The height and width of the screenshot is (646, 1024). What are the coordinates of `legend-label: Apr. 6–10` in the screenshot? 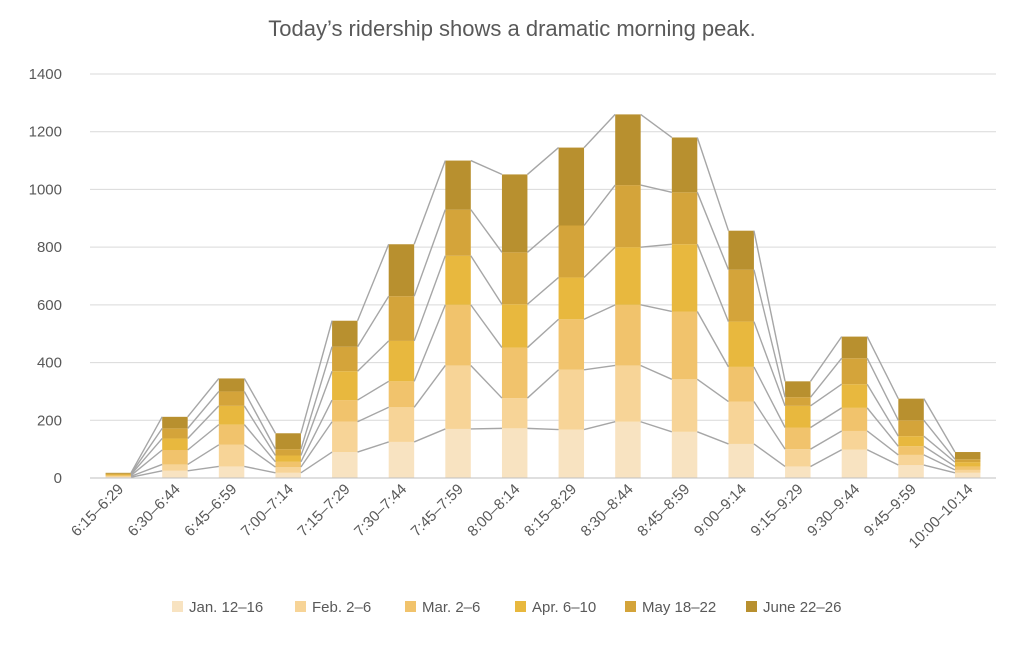 It's located at (564, 607).